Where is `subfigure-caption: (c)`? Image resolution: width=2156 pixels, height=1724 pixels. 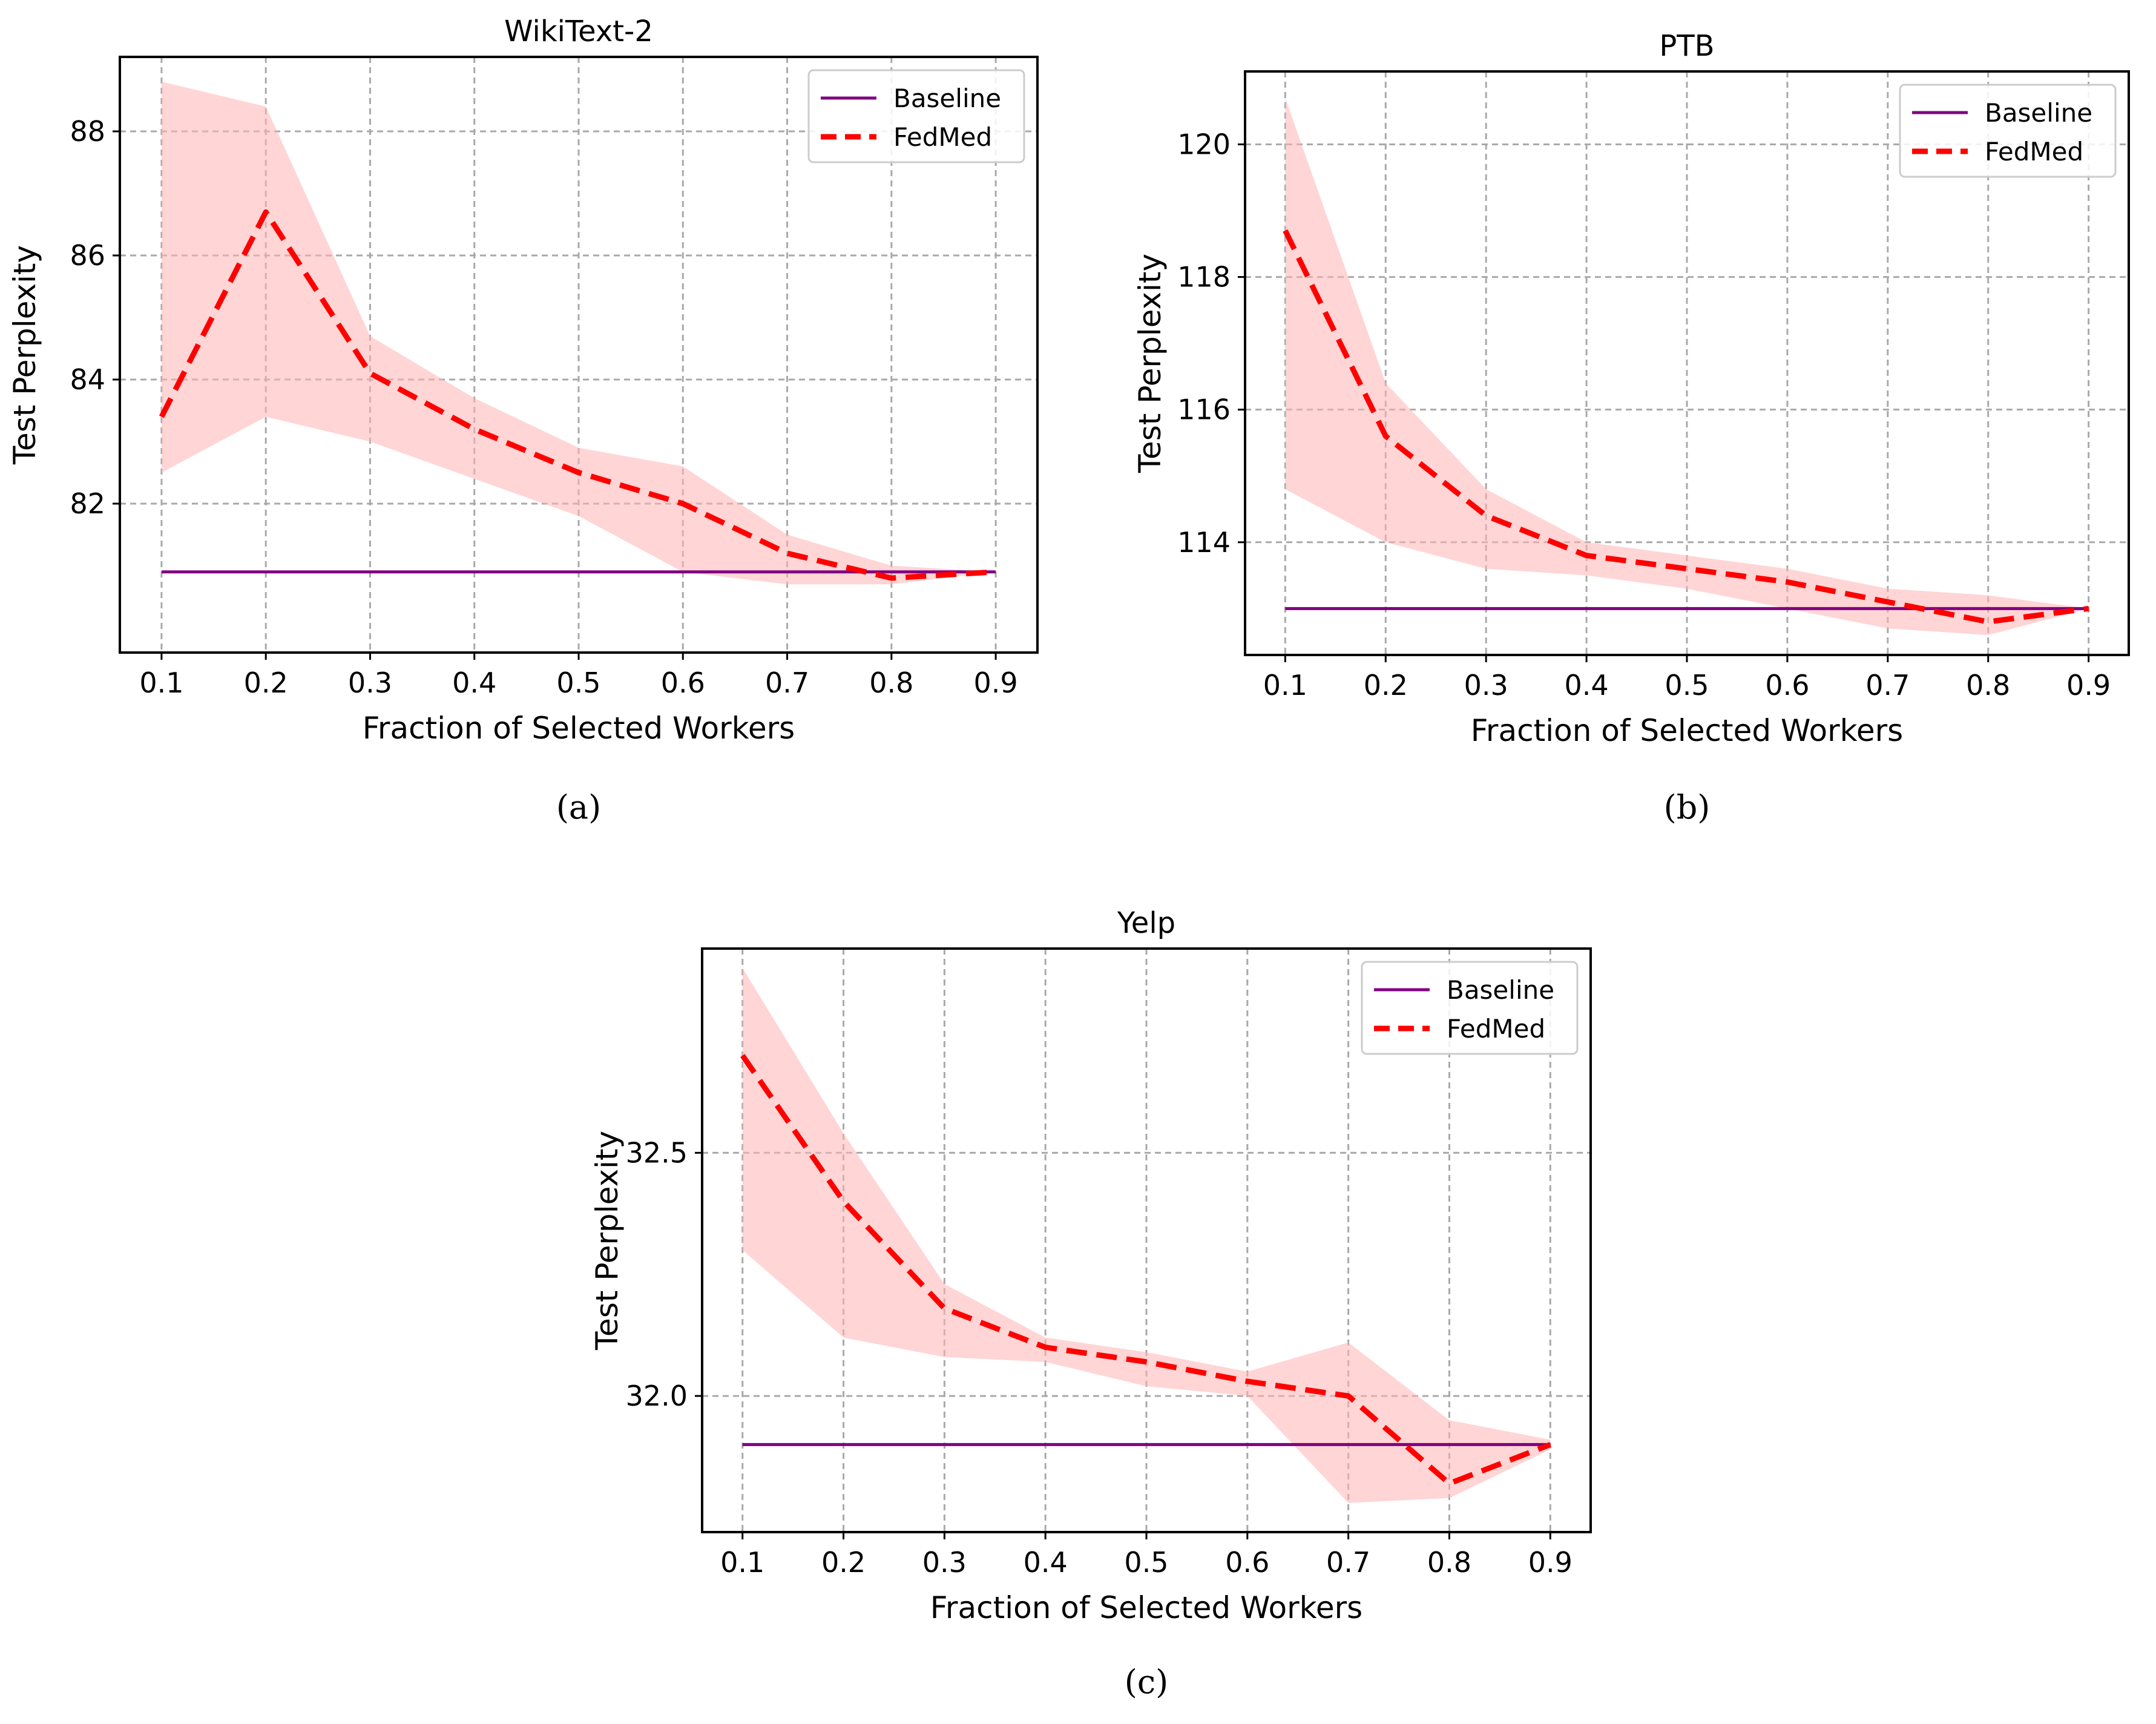 subfigure-caption: (c) is located at coordinates (1146, 1682).